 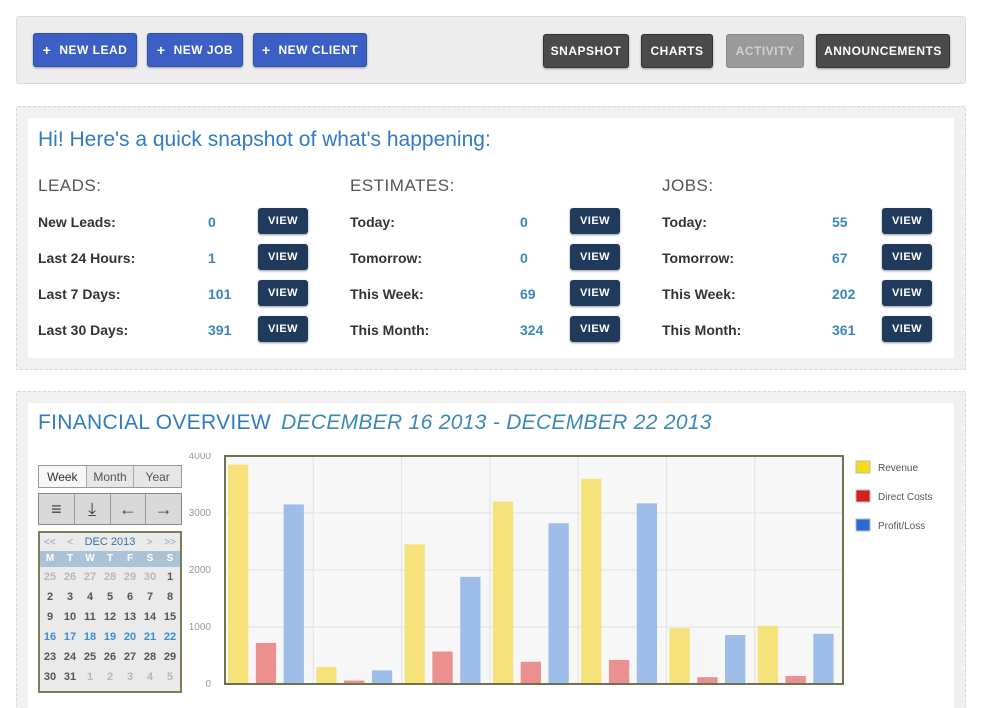 What do you see at coordinates (70, 637) in the screenshot?
I see `calendar-day: 17` at bounding box center [70, 637].